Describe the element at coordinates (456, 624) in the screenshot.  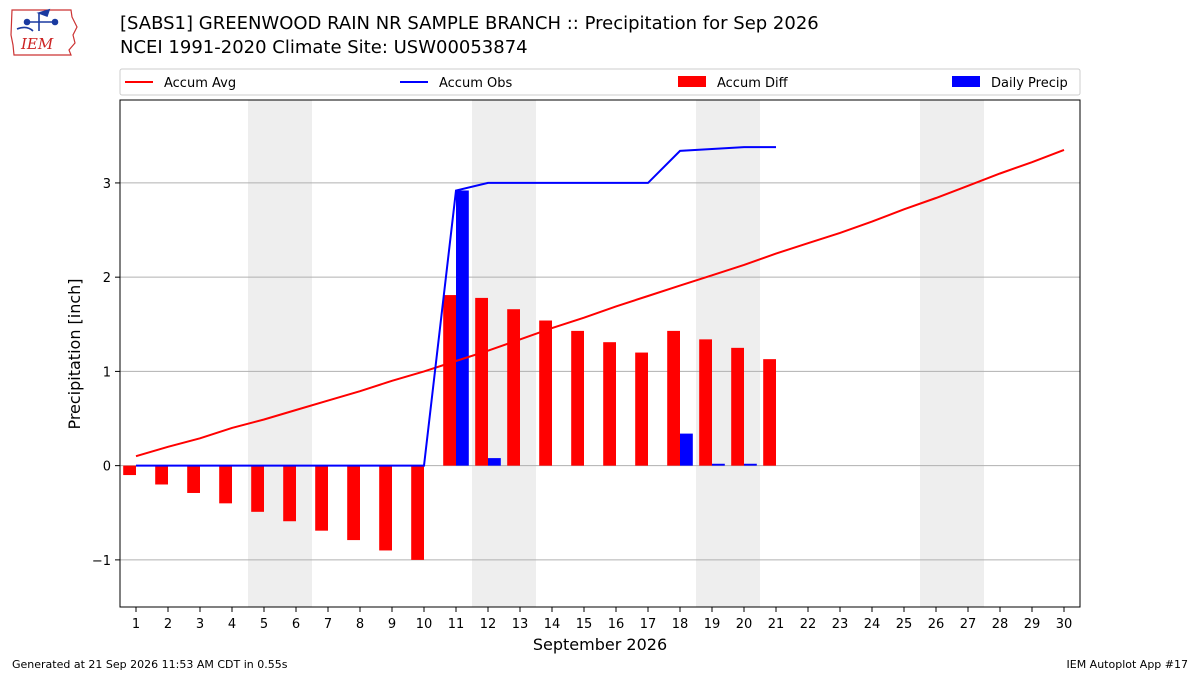
I see `x-tick-label: 11` at that location.